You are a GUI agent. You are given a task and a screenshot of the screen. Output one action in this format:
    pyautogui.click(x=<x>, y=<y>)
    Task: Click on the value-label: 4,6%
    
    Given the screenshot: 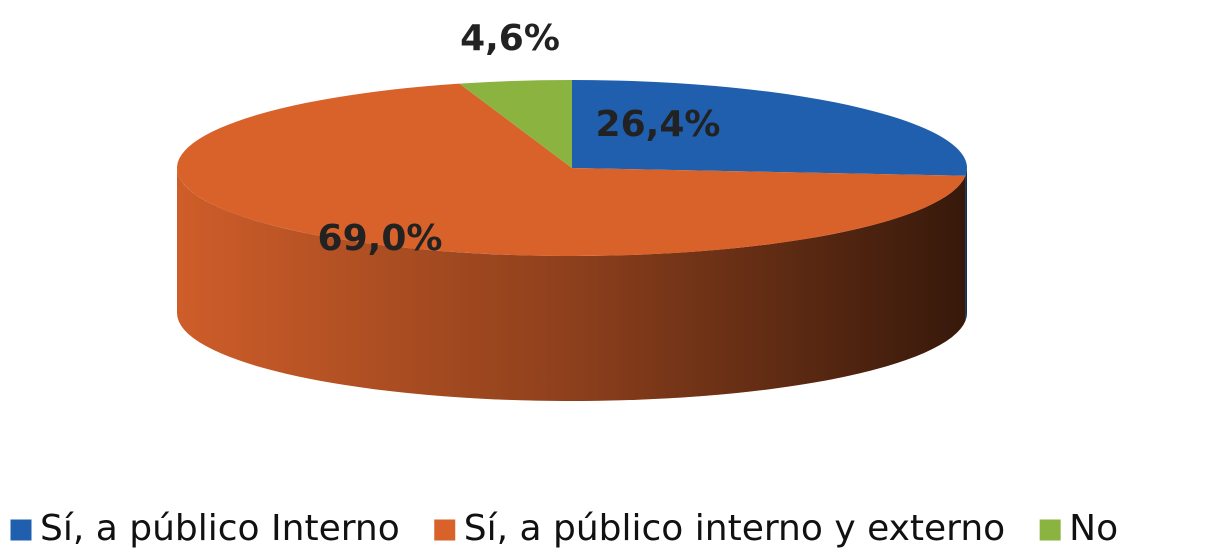 What is the action you would take?
    pyautogui.click(x=510, y=38)
    